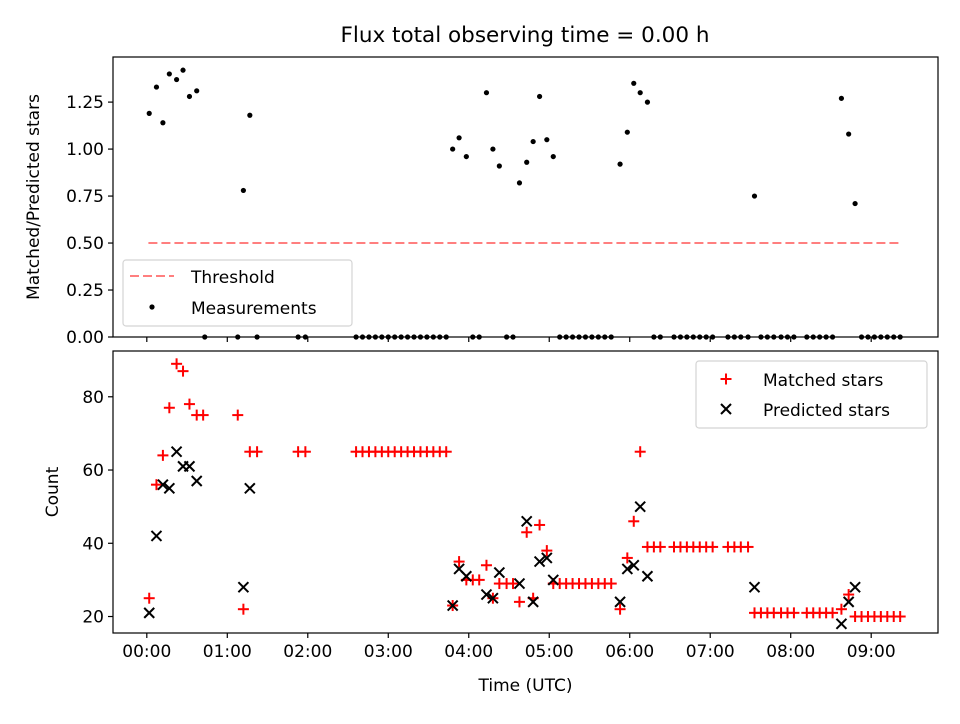 Image resolution: width=960 pixels, height=724 pixels. I want to click on x-tick-label: 04:00, so click(468, 652).